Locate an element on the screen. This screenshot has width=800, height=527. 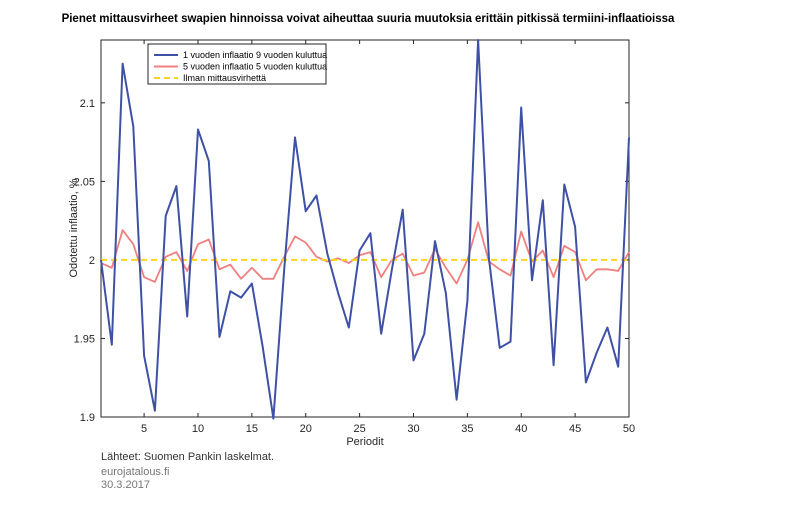
legend-label-3: Ilman mittausvirhettä is located at coordinates (224, 78).